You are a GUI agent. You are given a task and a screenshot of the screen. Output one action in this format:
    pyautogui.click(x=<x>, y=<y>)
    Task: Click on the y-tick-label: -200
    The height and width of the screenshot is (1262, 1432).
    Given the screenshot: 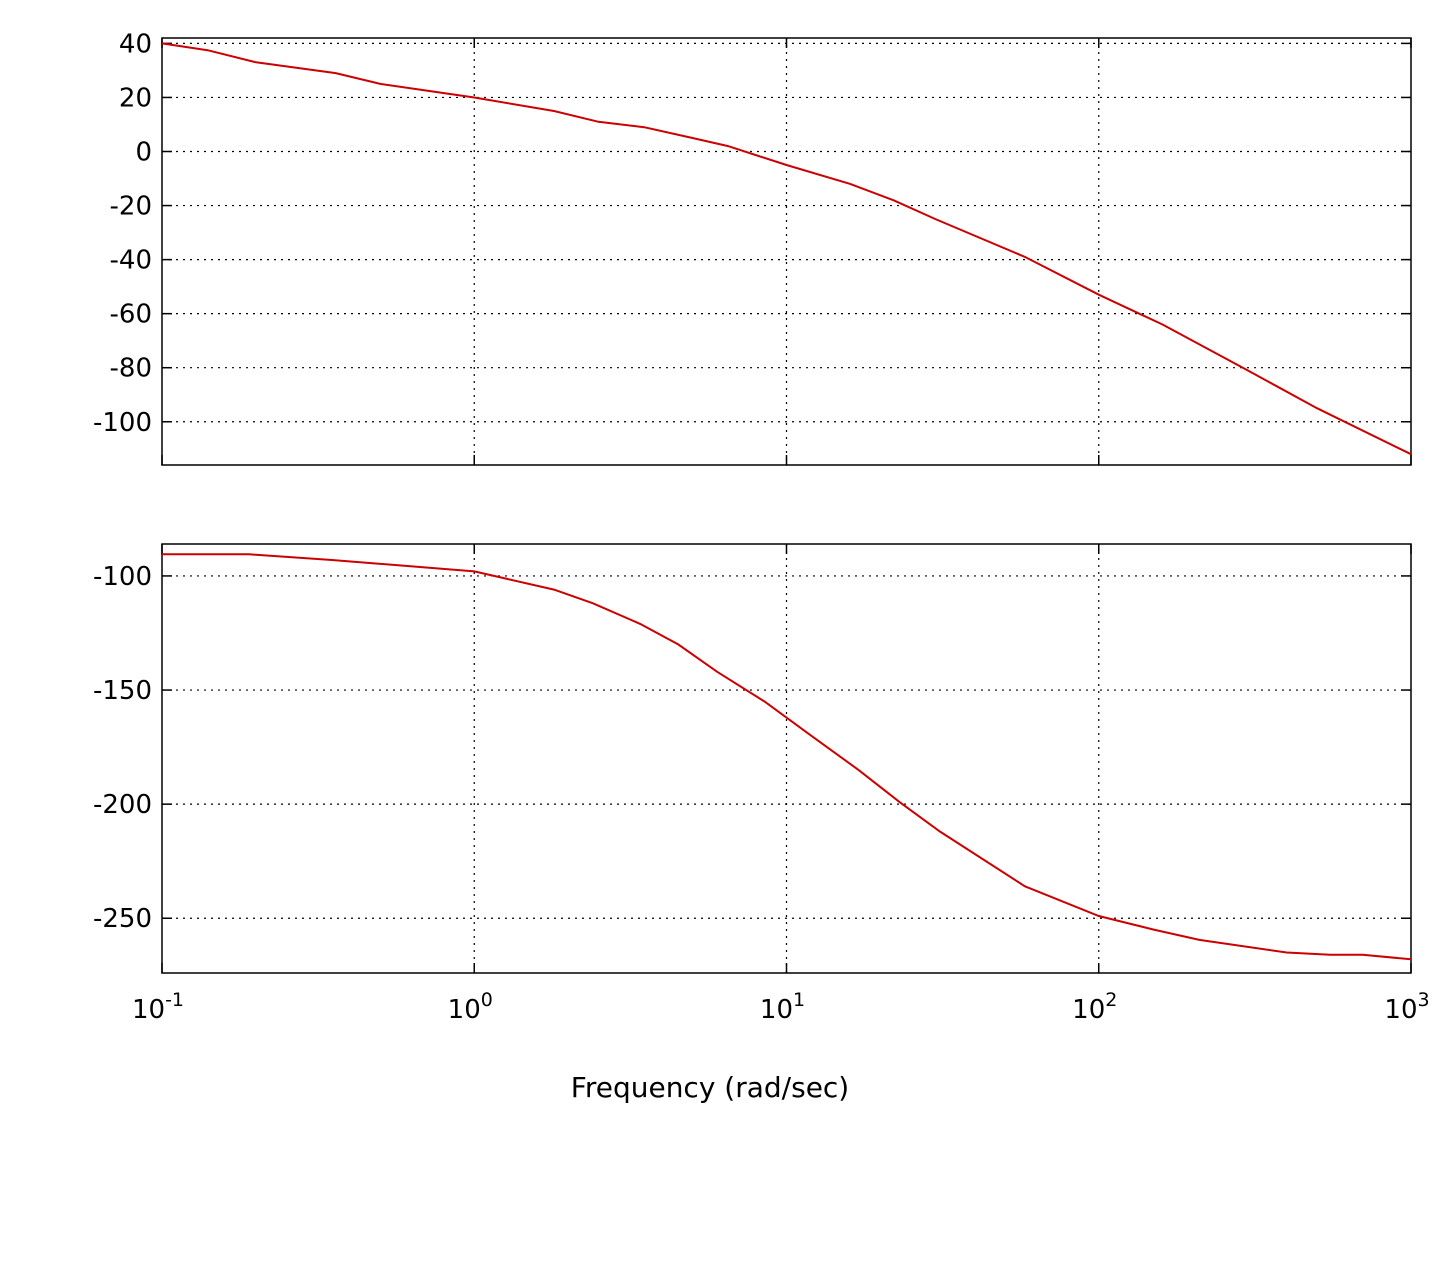 What is the action you would take?
    pyautogui.click(x=122, y=805)
    